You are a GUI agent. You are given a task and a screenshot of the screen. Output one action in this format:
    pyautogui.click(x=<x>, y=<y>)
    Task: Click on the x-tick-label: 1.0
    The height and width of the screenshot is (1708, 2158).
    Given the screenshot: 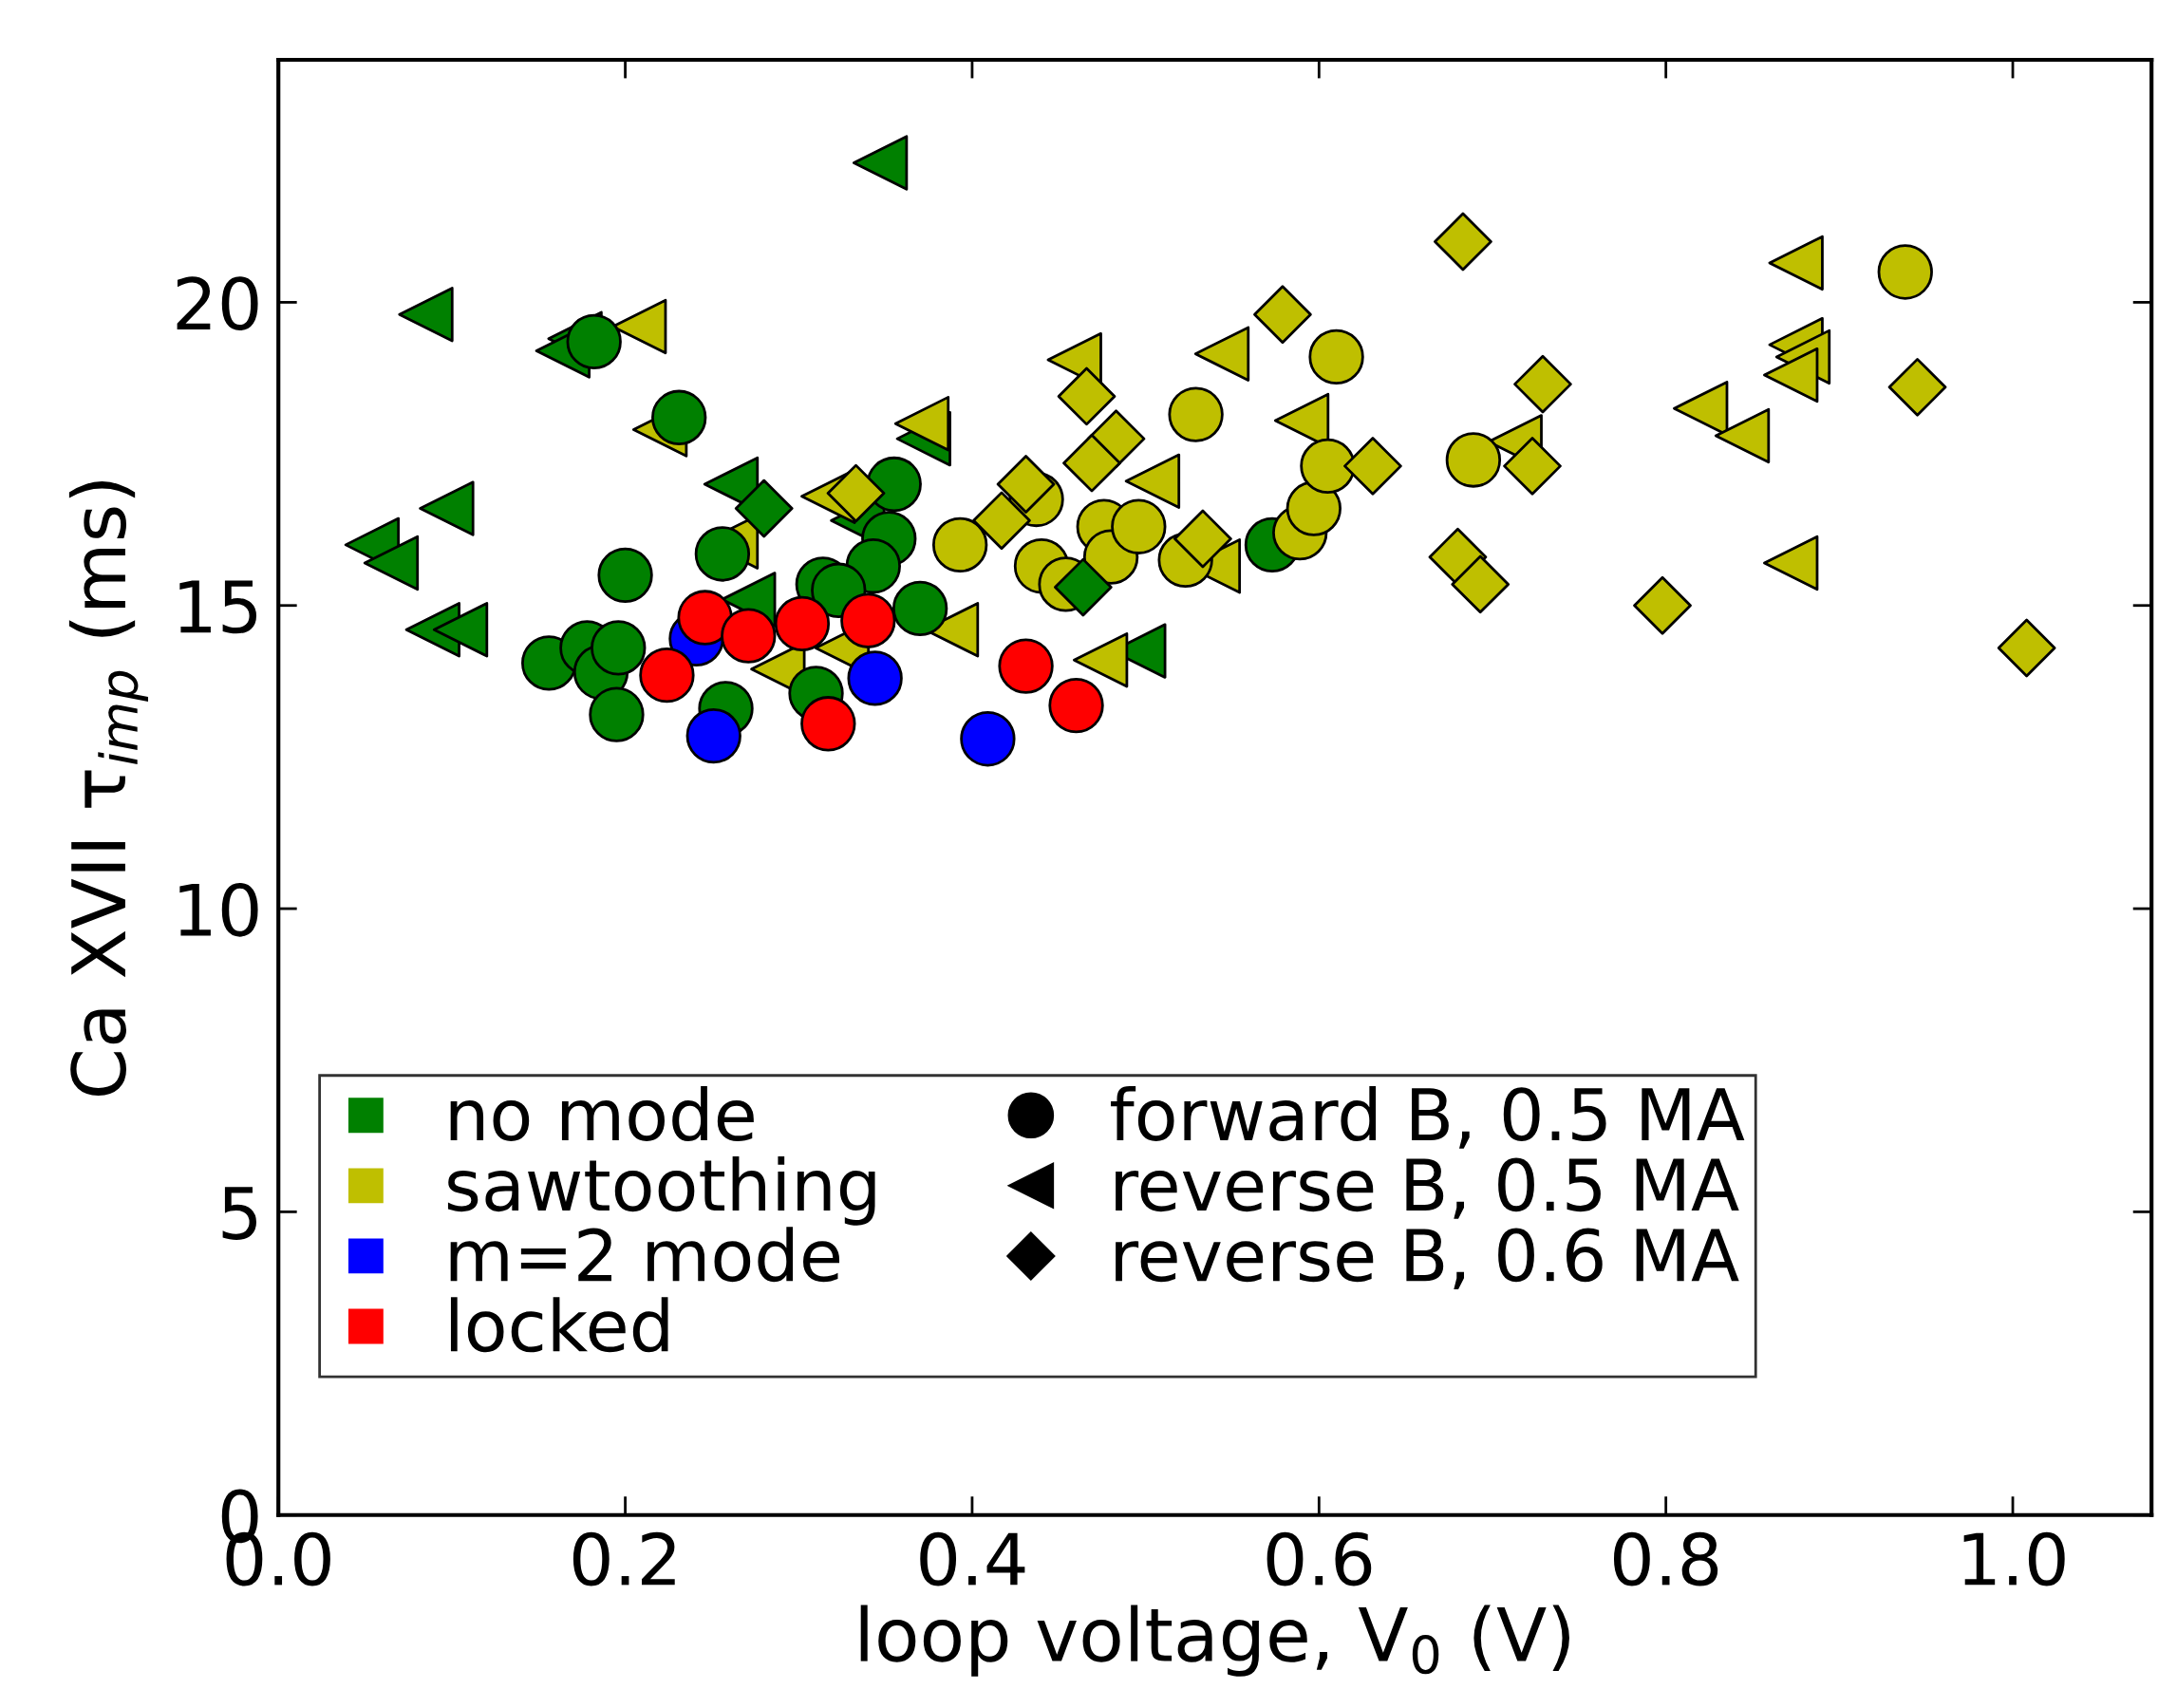 What is the action you would take?
    pyautogui.click(x=2014, y=1558)
    